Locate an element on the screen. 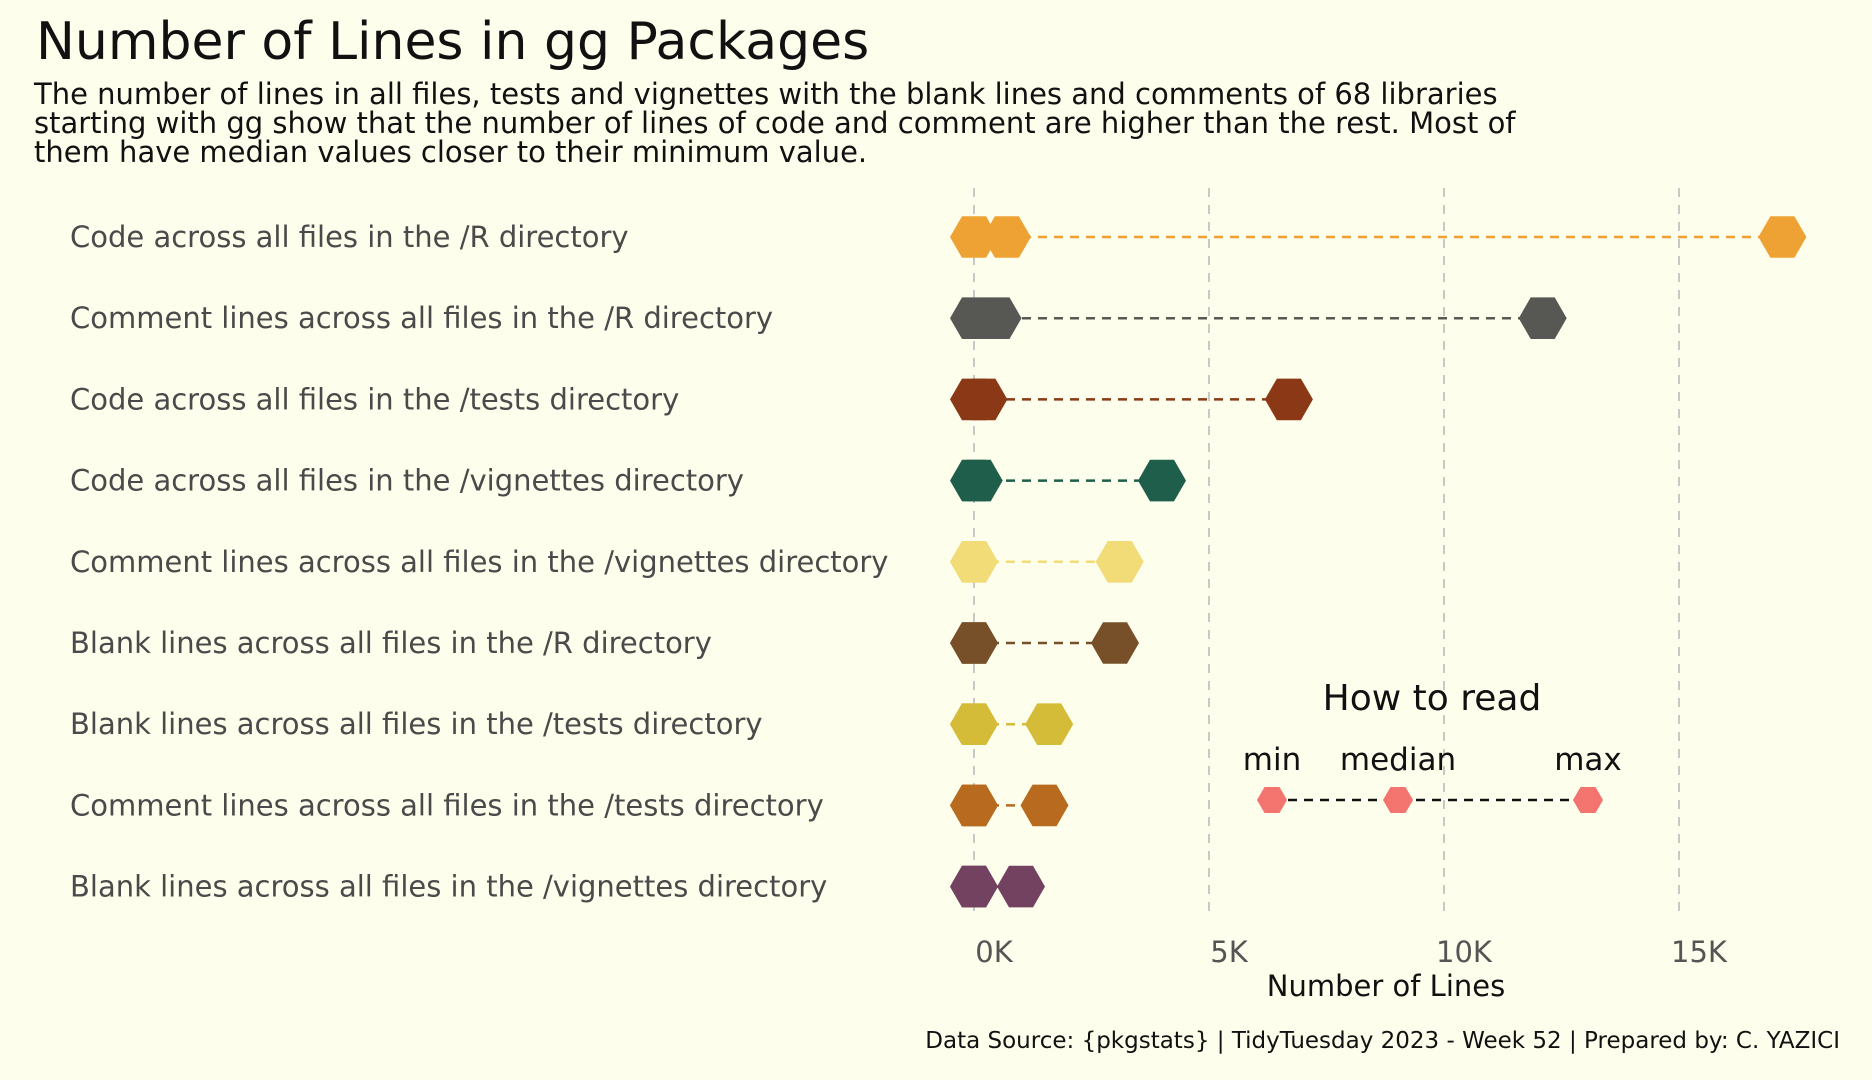 The image size is (1872, 1080). legend-hexagon-median is located at coordinates (1398, 800).